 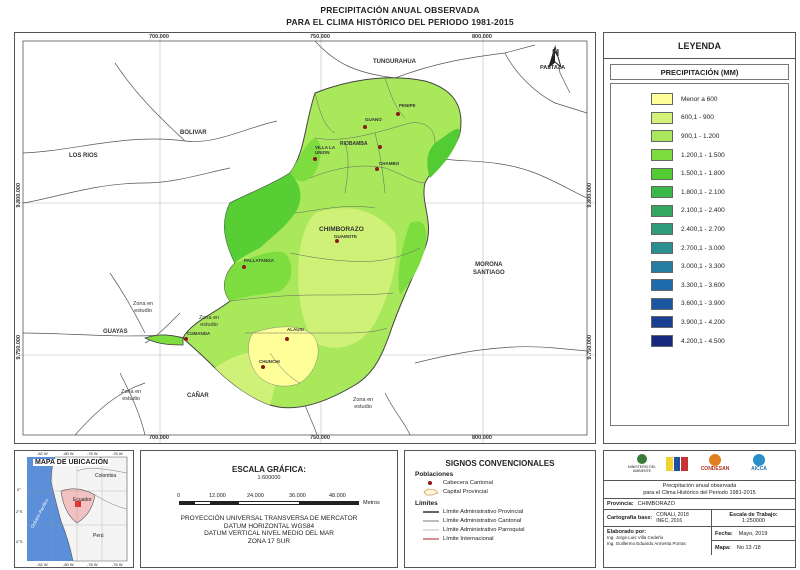 I want to click on sign-row-cantonal: Límite Administrativo Cantonal, so click(x=509, y=520).